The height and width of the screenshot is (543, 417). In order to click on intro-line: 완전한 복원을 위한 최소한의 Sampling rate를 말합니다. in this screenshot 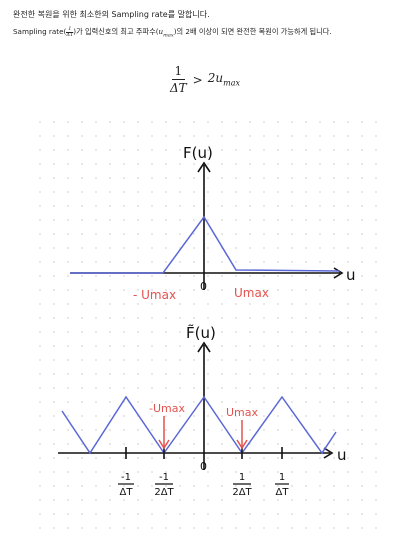, I will do `click(111, 14)`.